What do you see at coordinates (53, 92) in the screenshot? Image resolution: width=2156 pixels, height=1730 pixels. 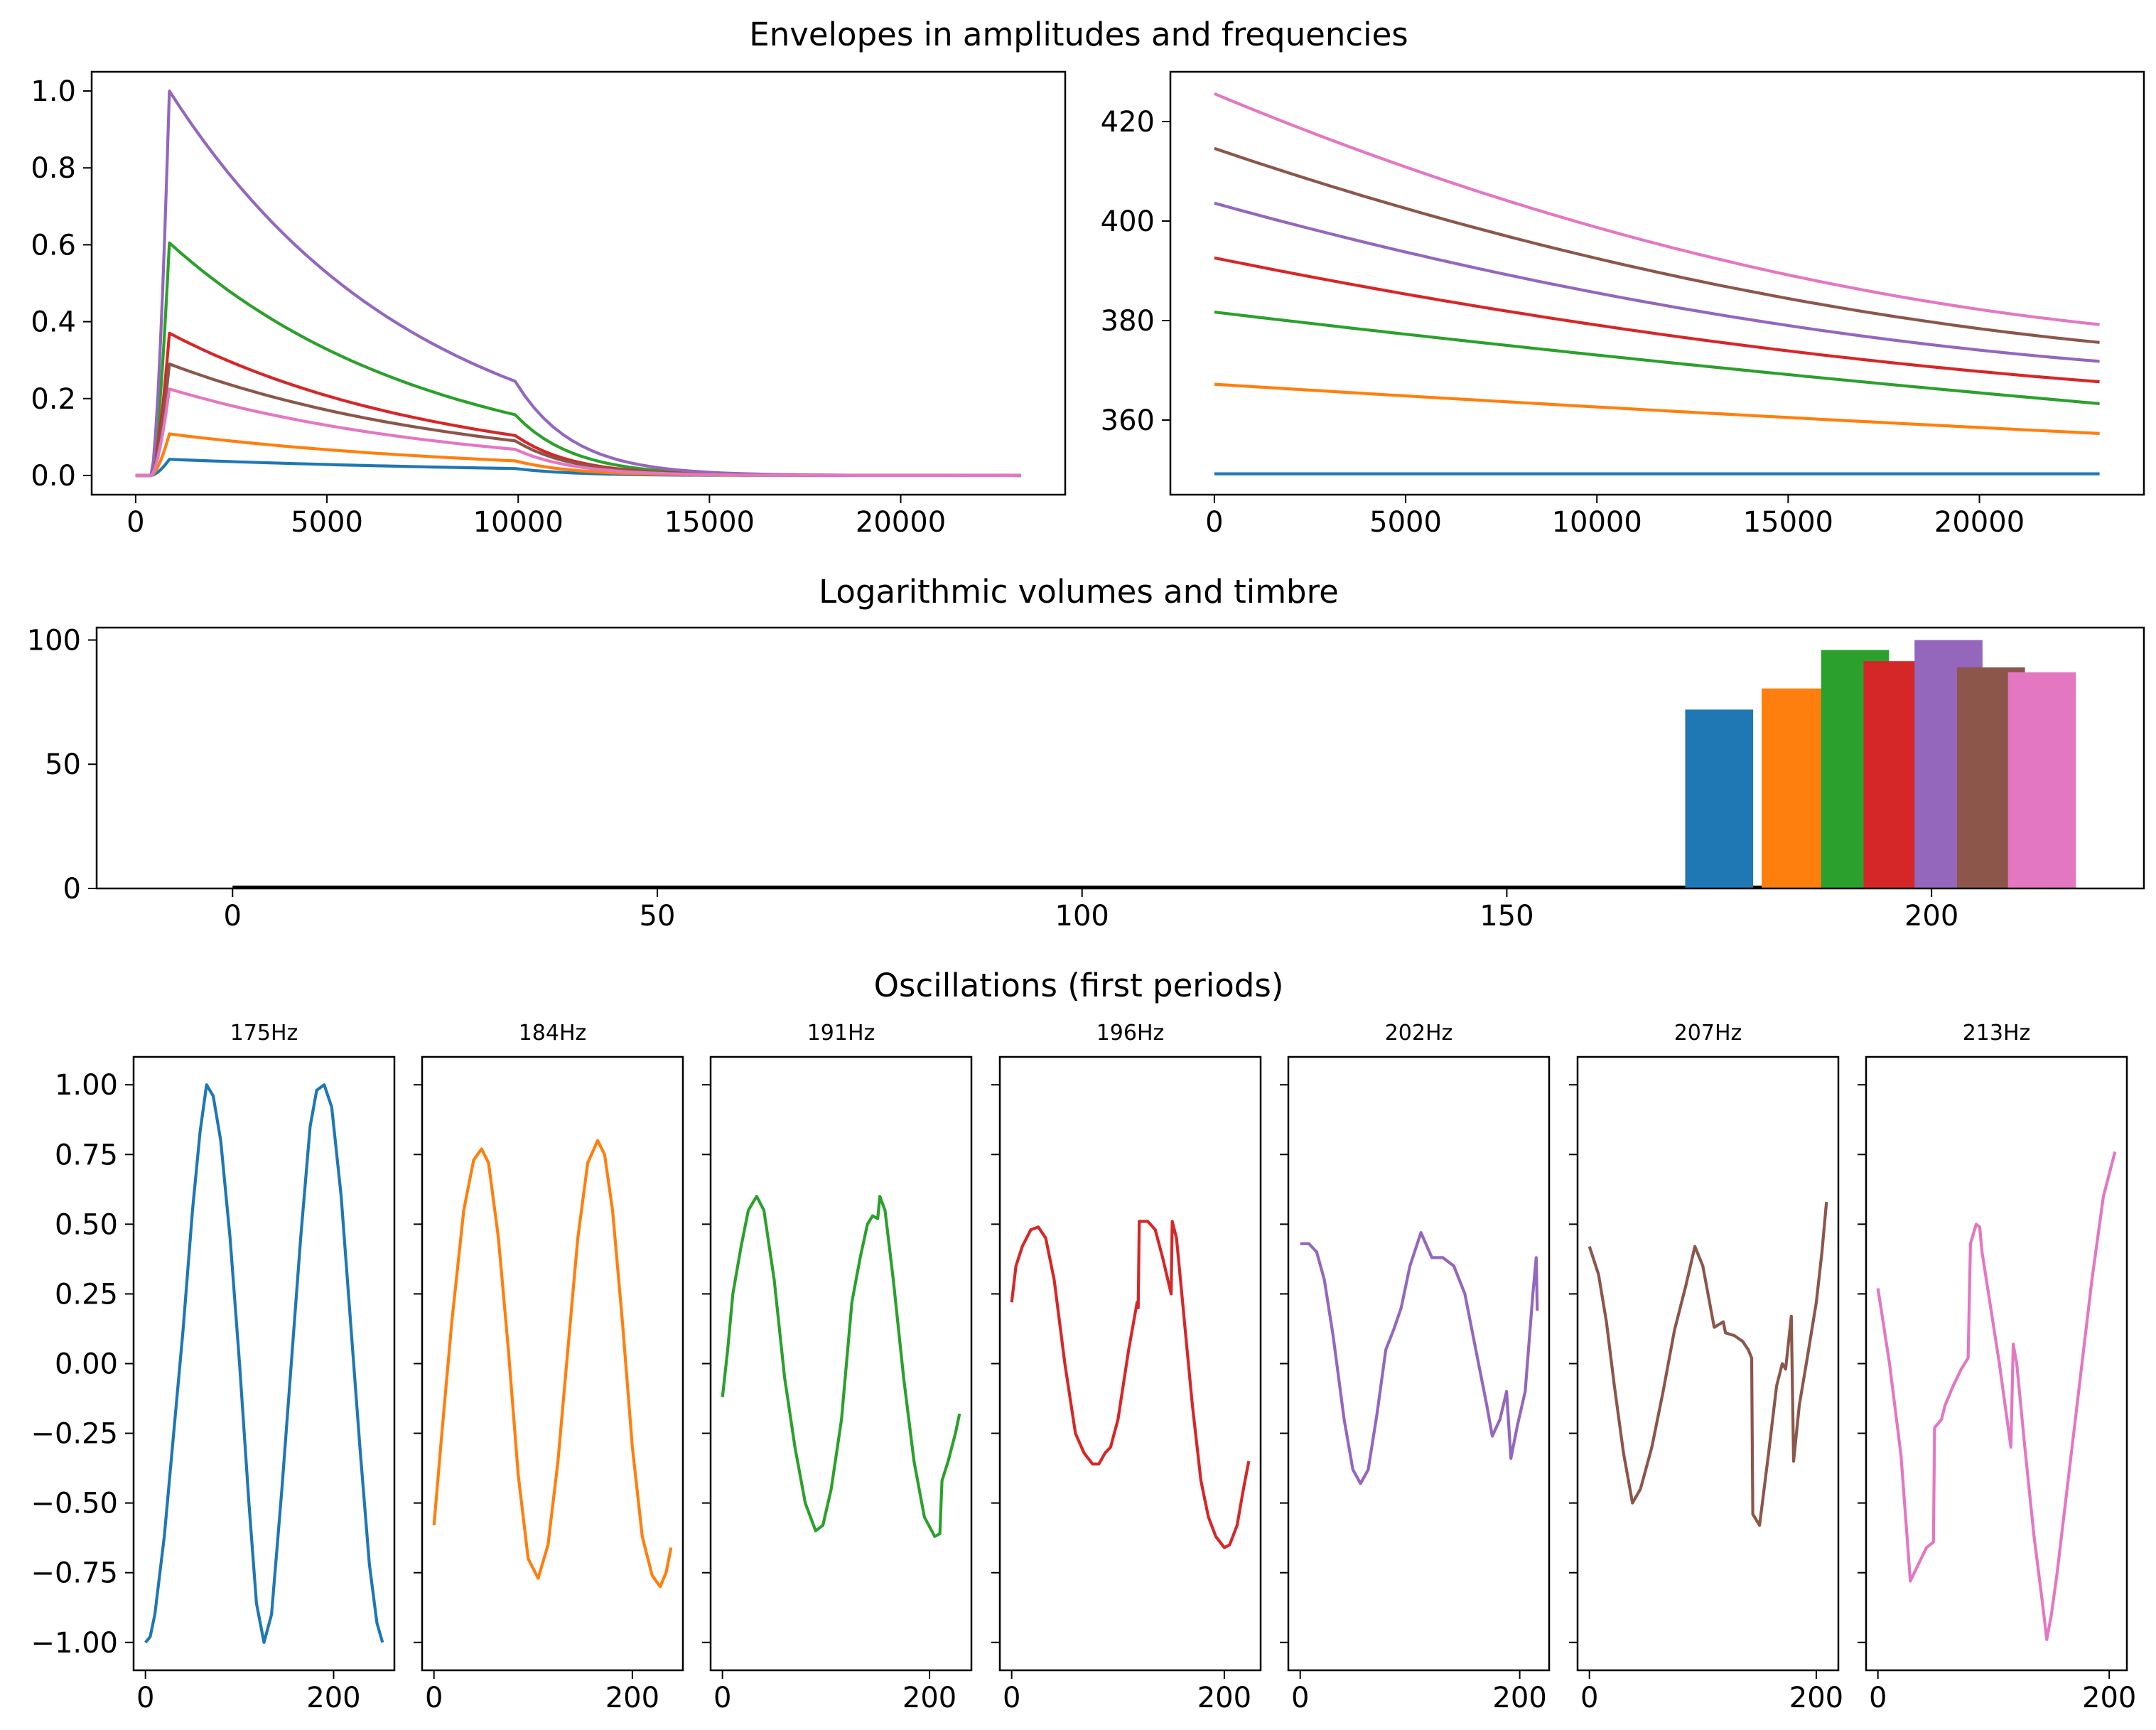 I see `amp-ytick-label: 1.0` at bounding box center [53, 92].